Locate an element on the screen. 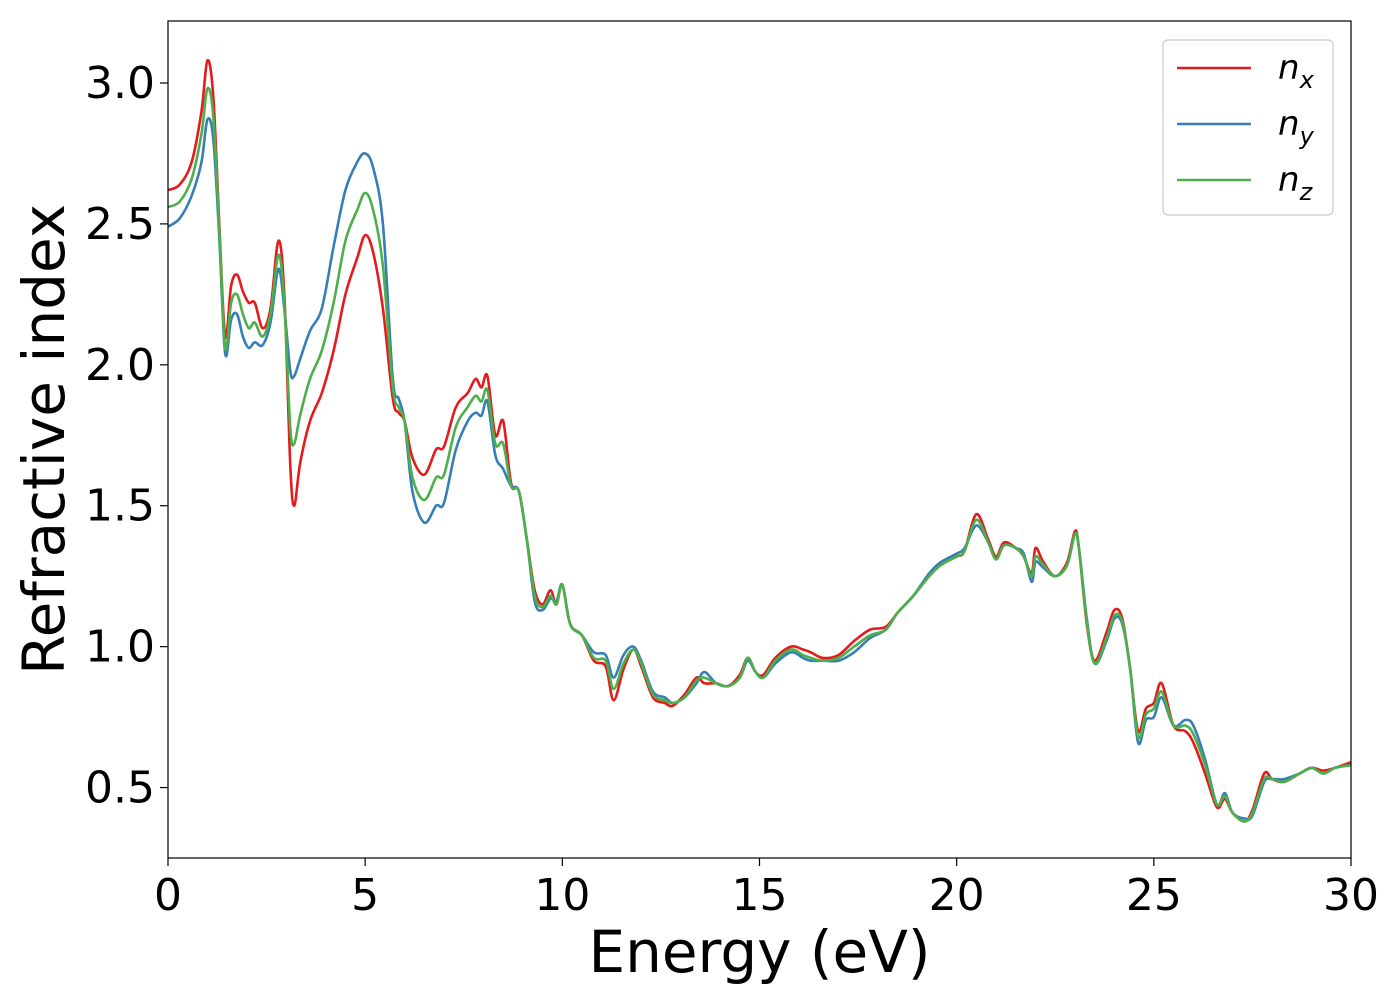 This screenshot has height=1000, width=1400. y-tick-label: 0.5 is located at coordinates (120, 788).